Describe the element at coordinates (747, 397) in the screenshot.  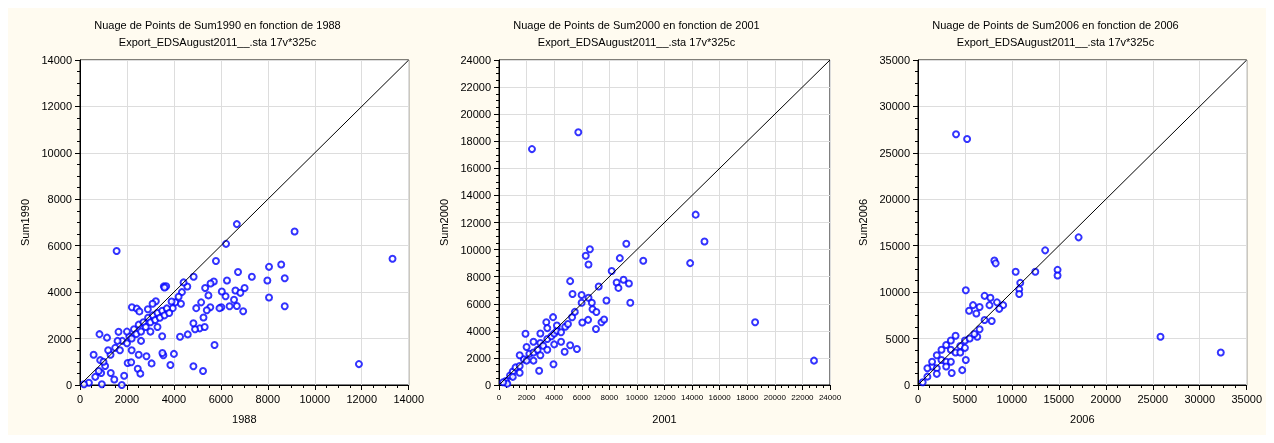
I see `x-tick-label: 18000` at that location.